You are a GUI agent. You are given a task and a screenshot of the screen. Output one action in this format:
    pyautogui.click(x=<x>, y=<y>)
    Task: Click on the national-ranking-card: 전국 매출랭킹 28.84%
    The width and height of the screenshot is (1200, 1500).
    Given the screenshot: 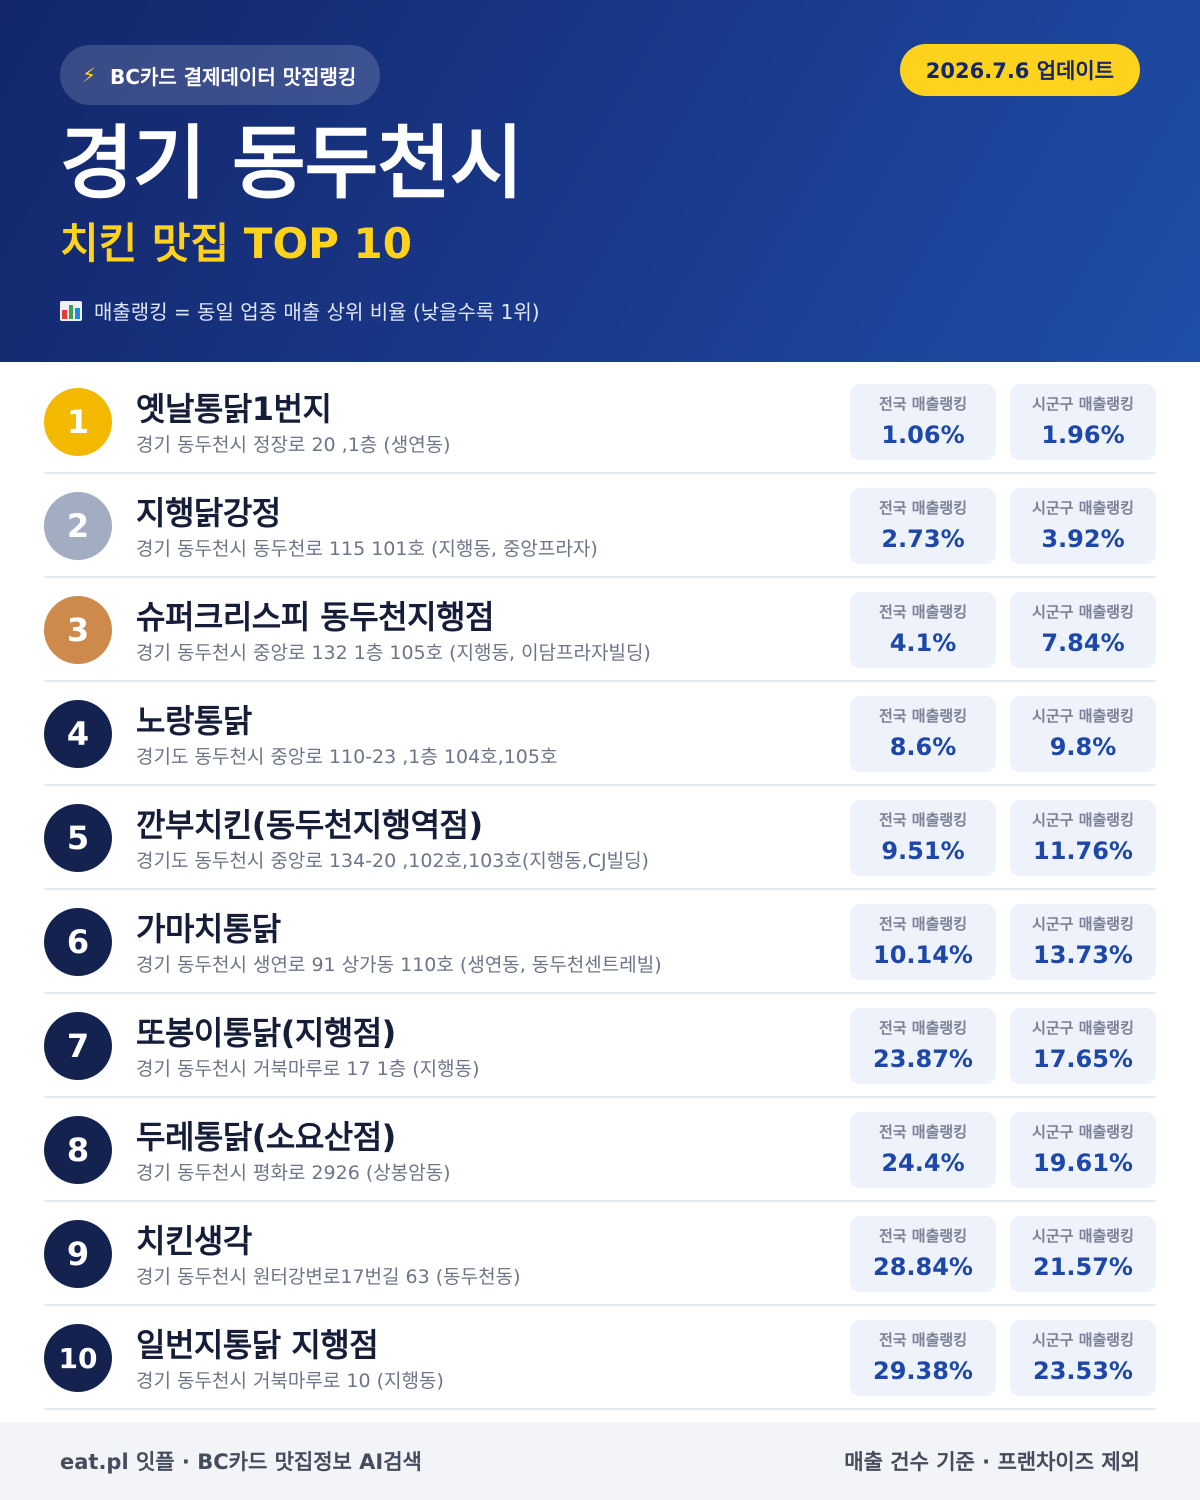 What is the action you would take?
    pyautogui.click(x=923, y=1254)
    